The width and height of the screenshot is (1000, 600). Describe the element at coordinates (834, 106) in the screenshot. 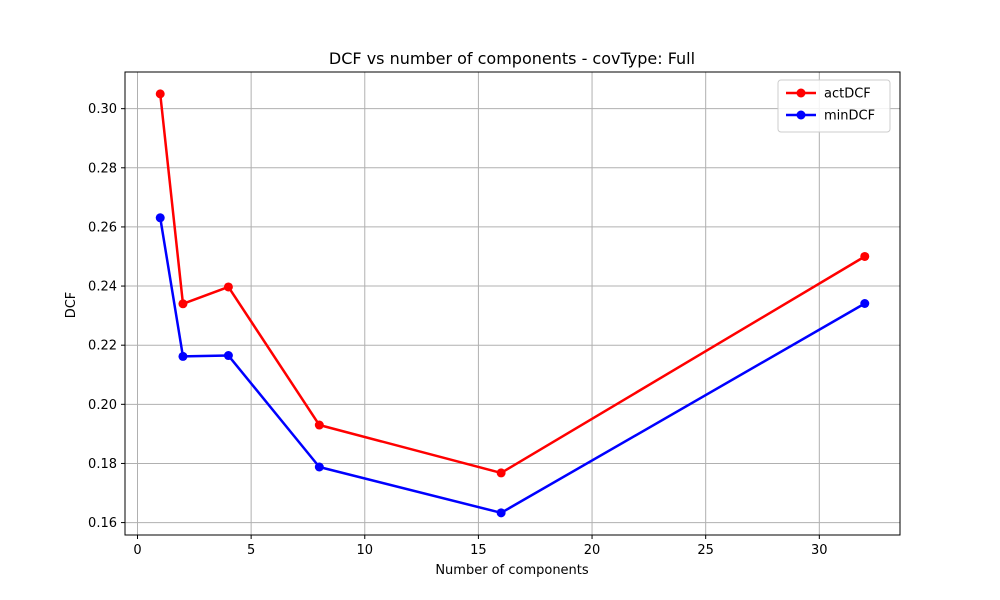

I see `legend: actDCF minDCF` at that location.